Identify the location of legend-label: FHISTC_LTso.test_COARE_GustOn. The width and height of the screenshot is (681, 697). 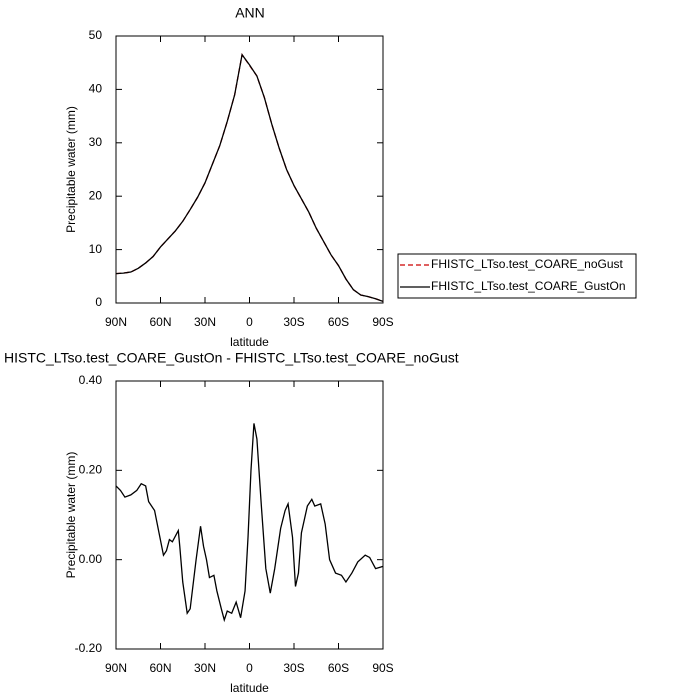
(528, 286).